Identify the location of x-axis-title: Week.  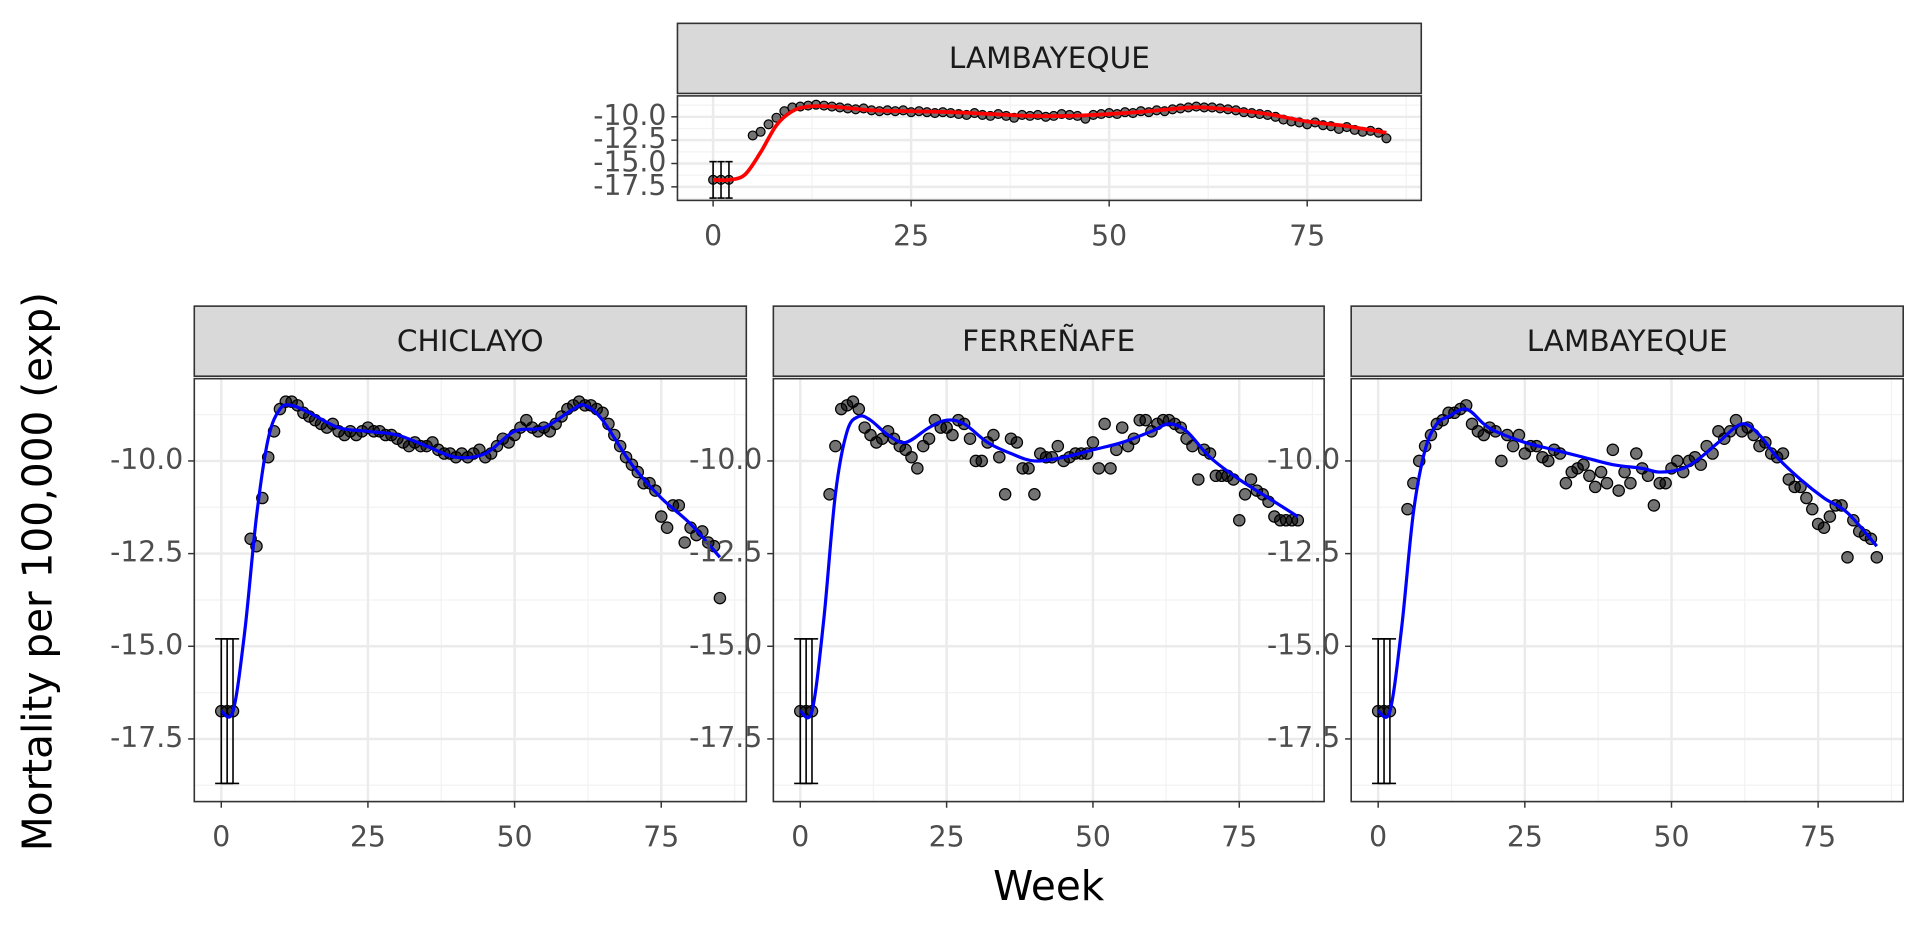
(1049, 886).